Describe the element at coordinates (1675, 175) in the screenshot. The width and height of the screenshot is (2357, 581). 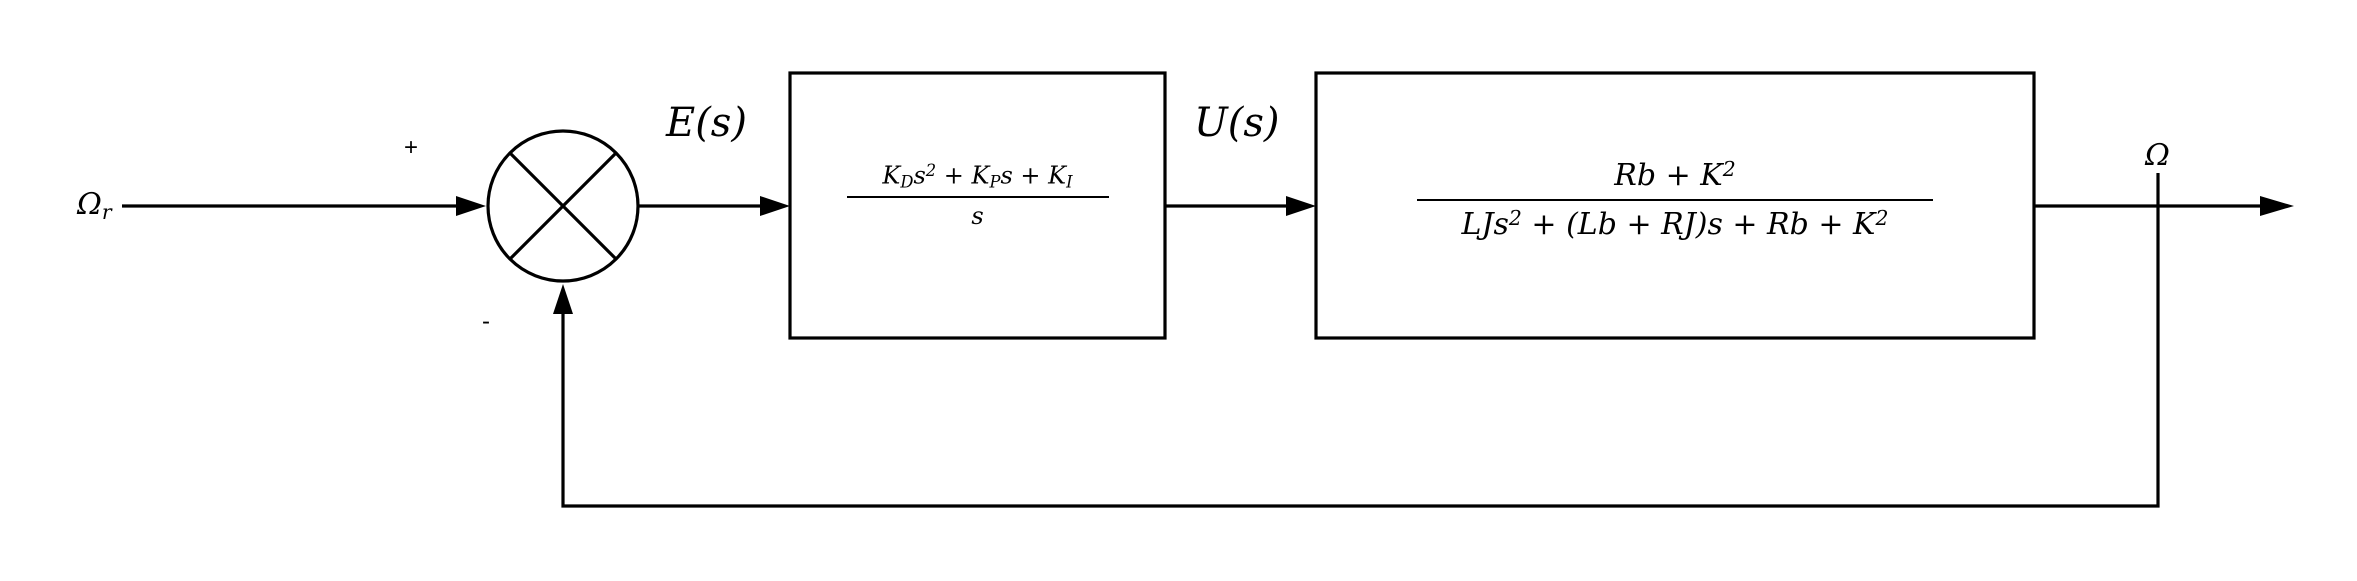
I see `plant-numerator: Rb + K2` at that location.